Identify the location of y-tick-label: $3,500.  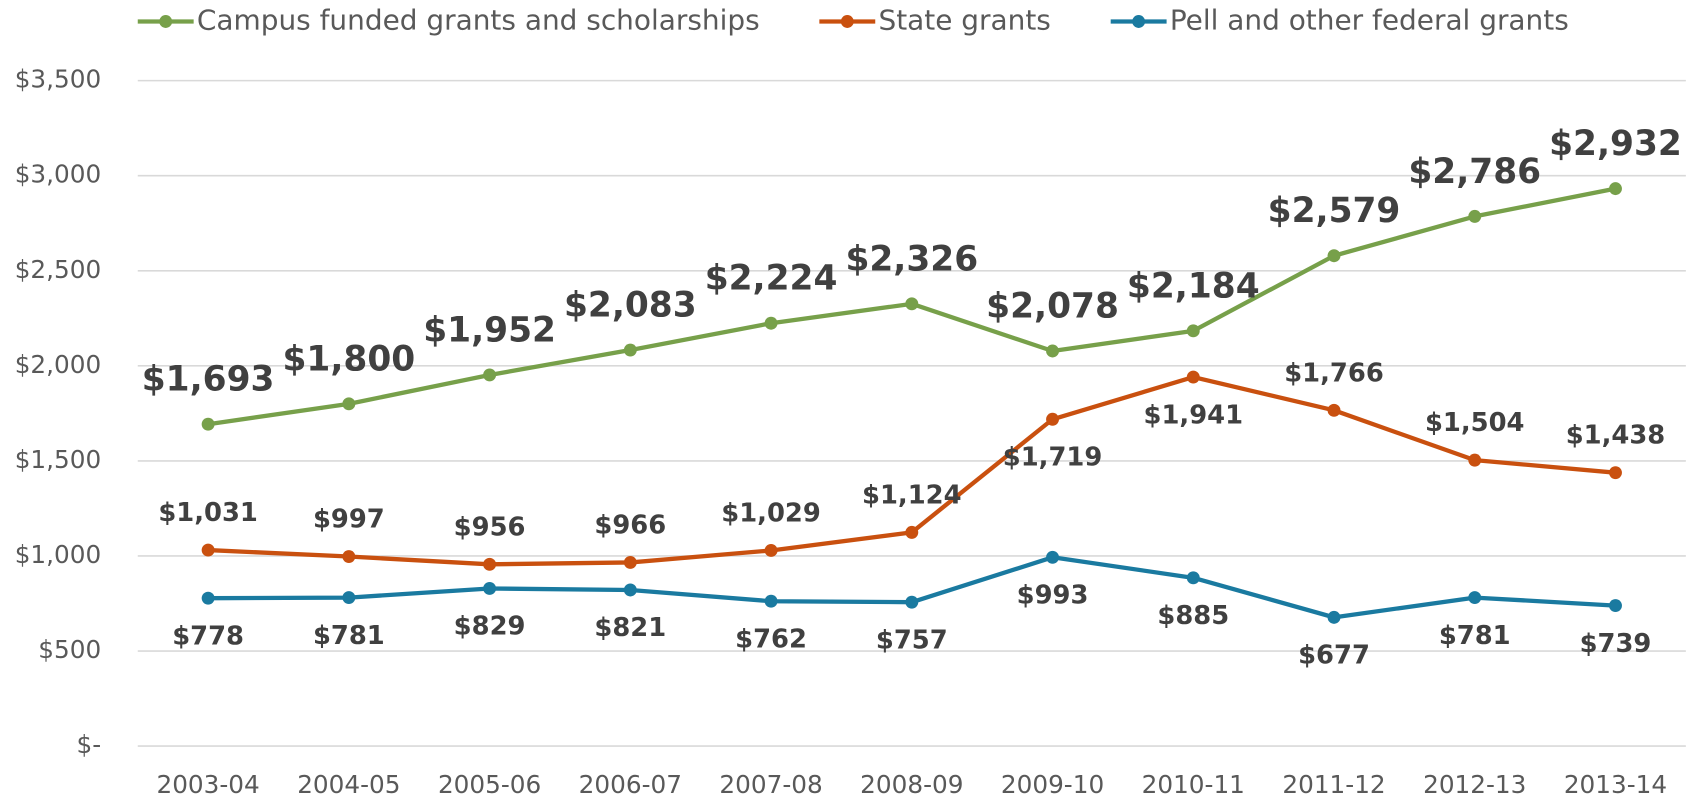
(58, 79).